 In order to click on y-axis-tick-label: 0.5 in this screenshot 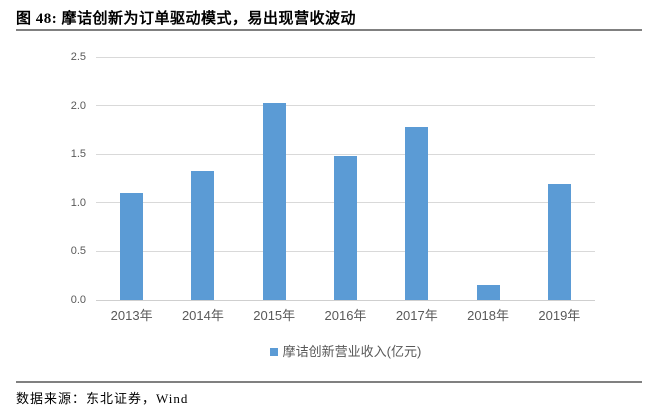, I will do `click(78, 251)`.